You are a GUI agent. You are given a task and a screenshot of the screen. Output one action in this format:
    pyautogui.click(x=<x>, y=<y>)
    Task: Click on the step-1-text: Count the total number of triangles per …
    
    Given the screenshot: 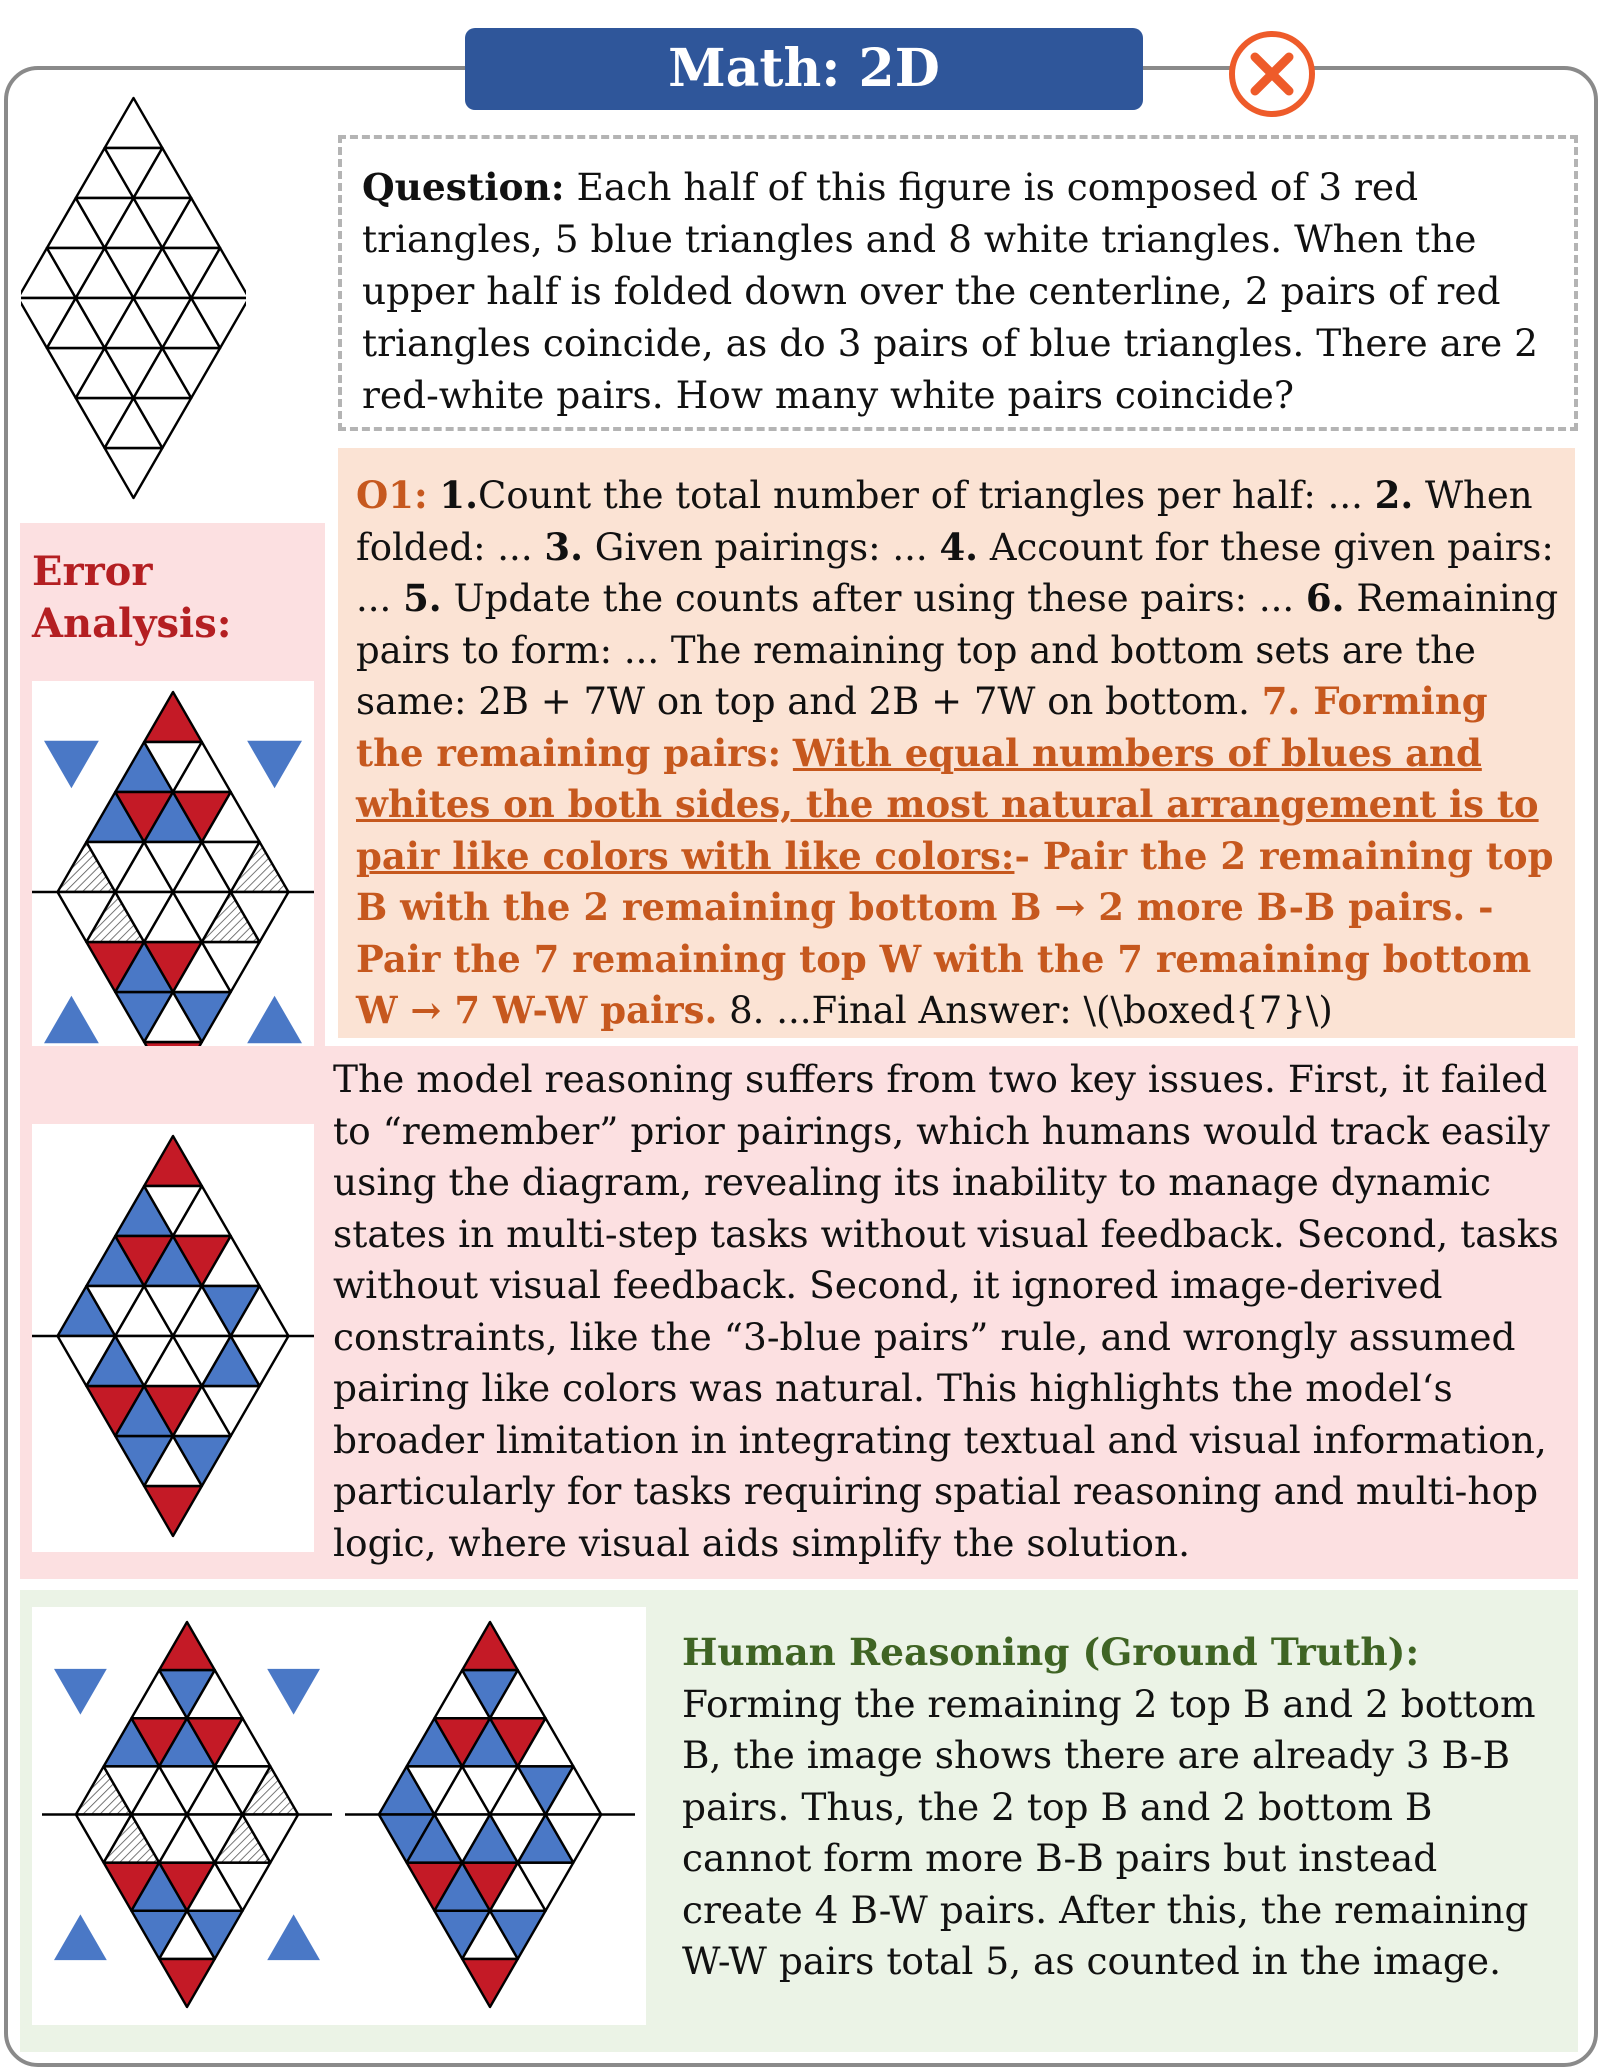 What is the action you would take?
    pyautogui.click(x=920, y=495)
    